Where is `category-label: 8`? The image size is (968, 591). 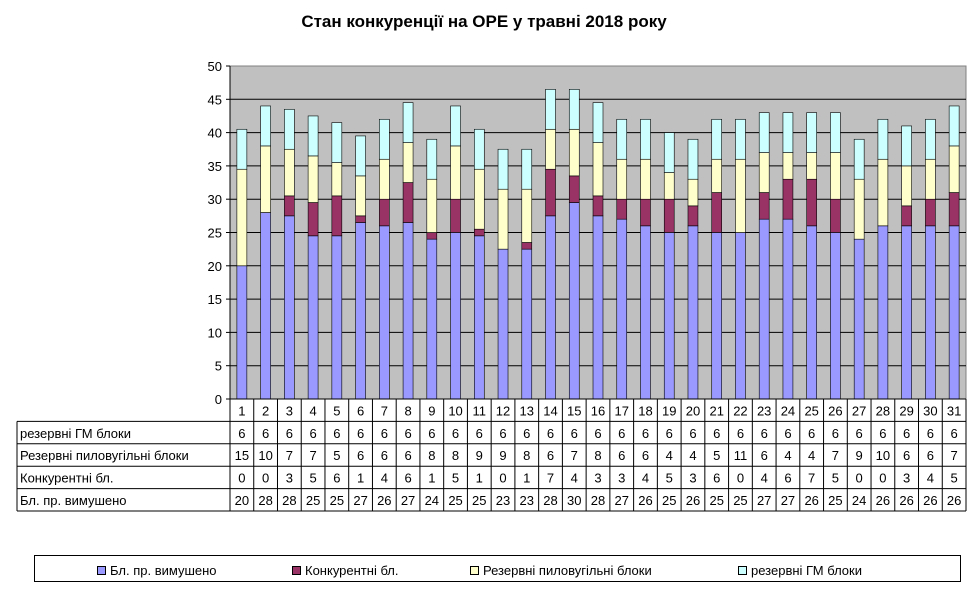
category-label: 8 is located at coordinates (407, 410).